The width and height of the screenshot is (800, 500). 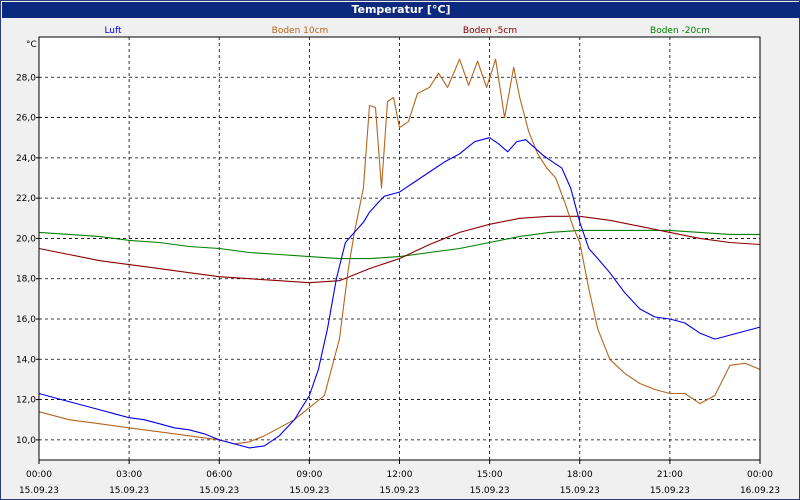 I want to click on legend-item-boden-20cm: Boden -20cm, so click(x=680, y=31).